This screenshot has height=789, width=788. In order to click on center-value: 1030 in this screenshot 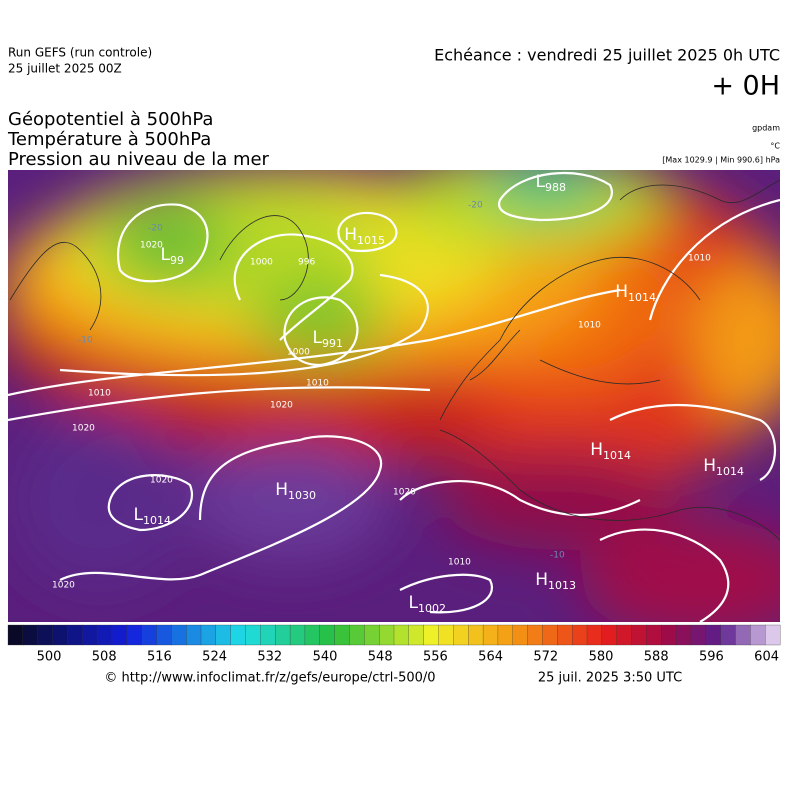, I will do `click(302, 495)`.